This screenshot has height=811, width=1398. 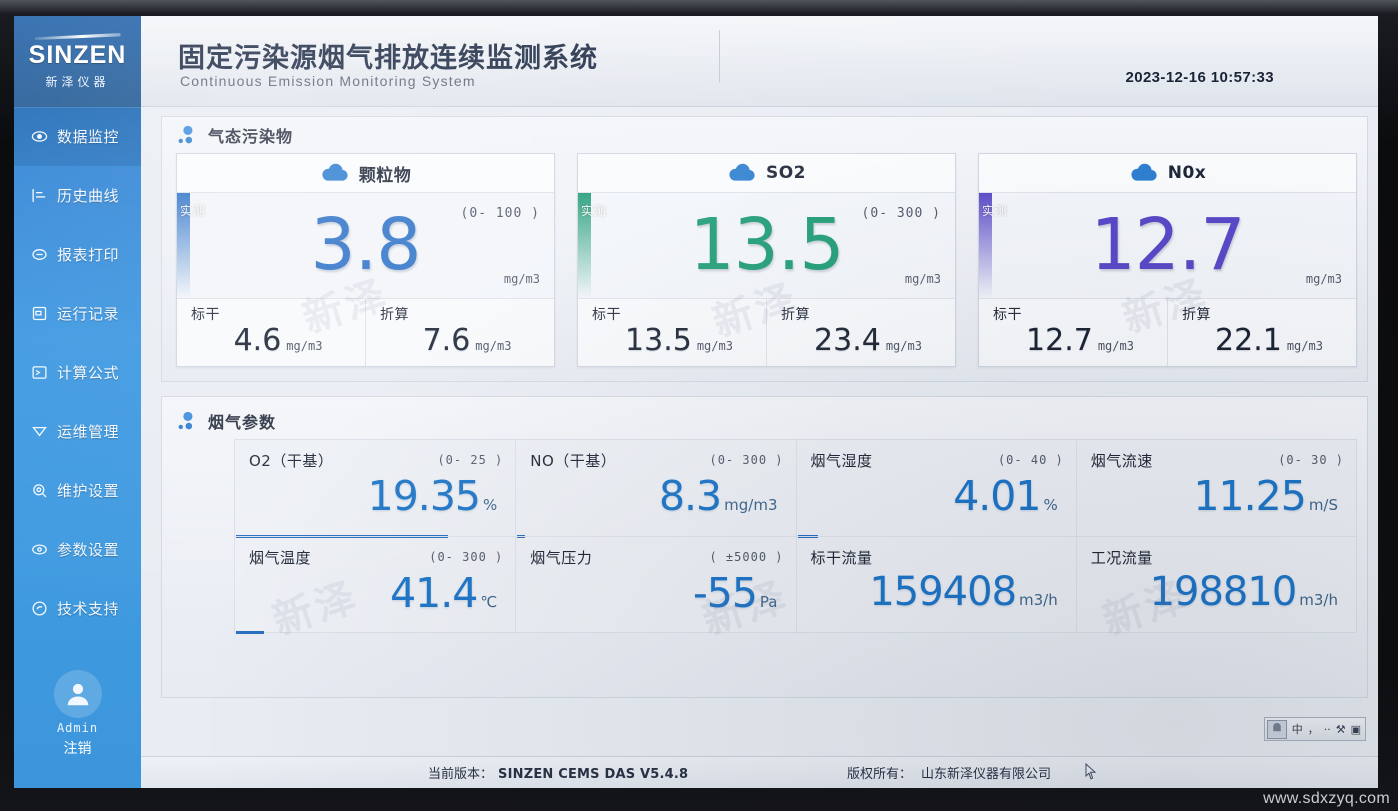 I want to click on logout-button: 注销, so click(x=77, y=749).